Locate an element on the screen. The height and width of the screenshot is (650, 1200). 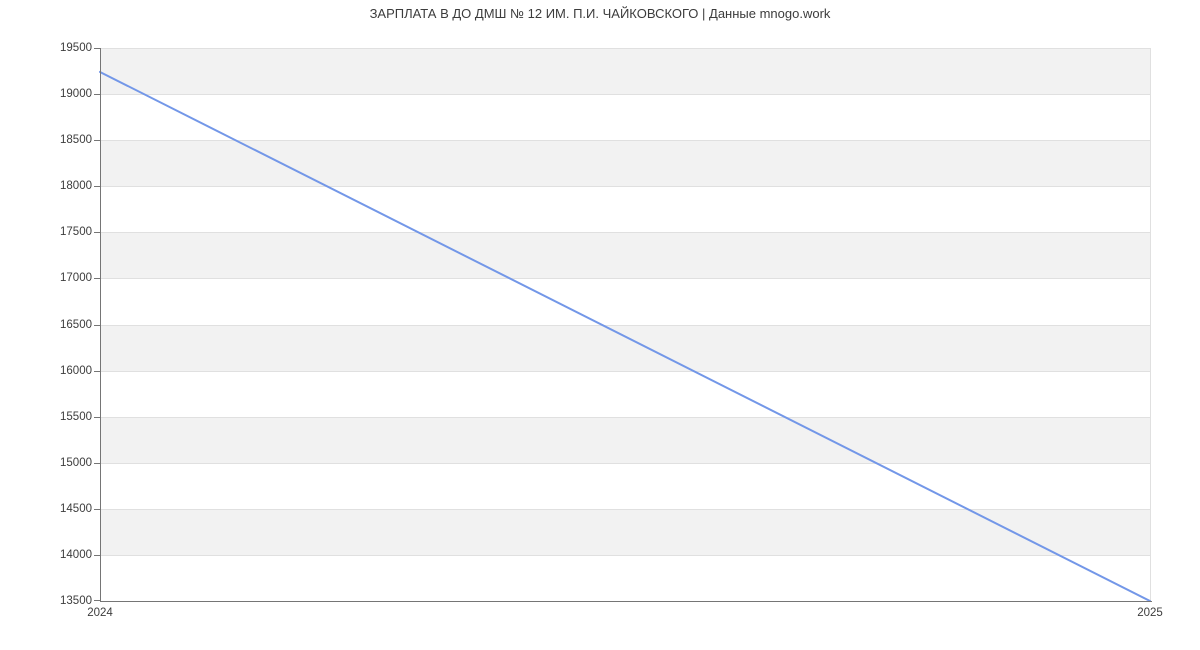
y-tick-label: 13500 is located at coordinates (76, 601).